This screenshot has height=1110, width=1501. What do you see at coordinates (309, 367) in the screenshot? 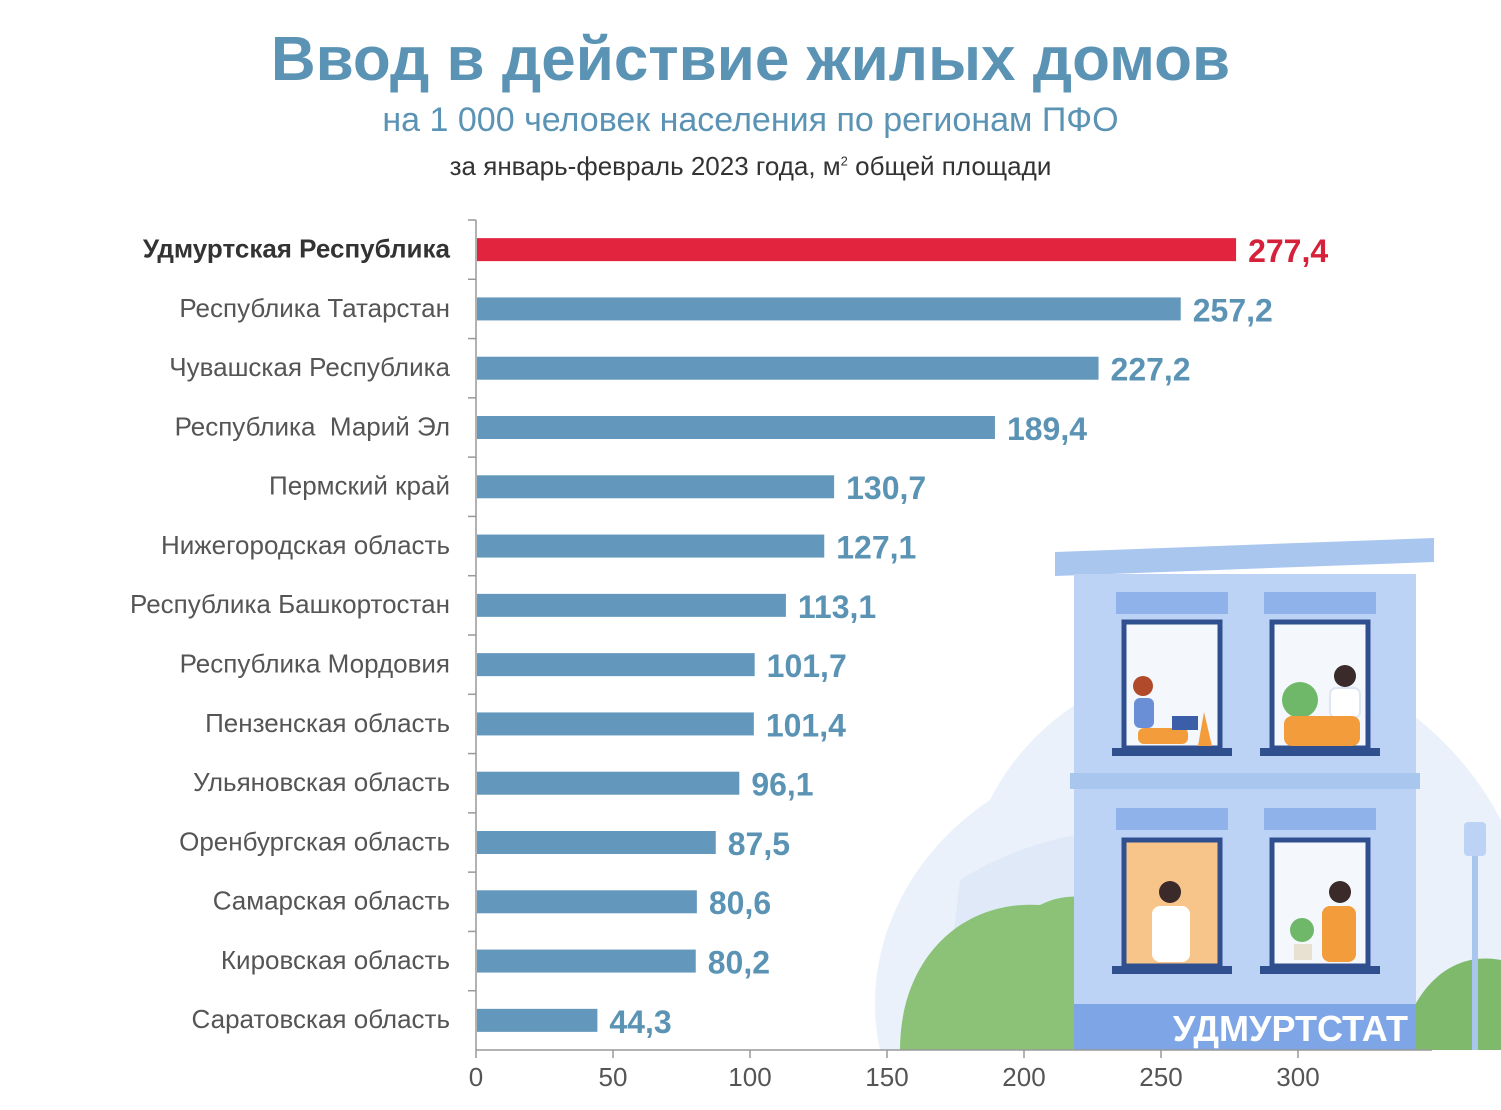
I see `category-label-2: Чувашская Республика` at bounding box center [309, 367].